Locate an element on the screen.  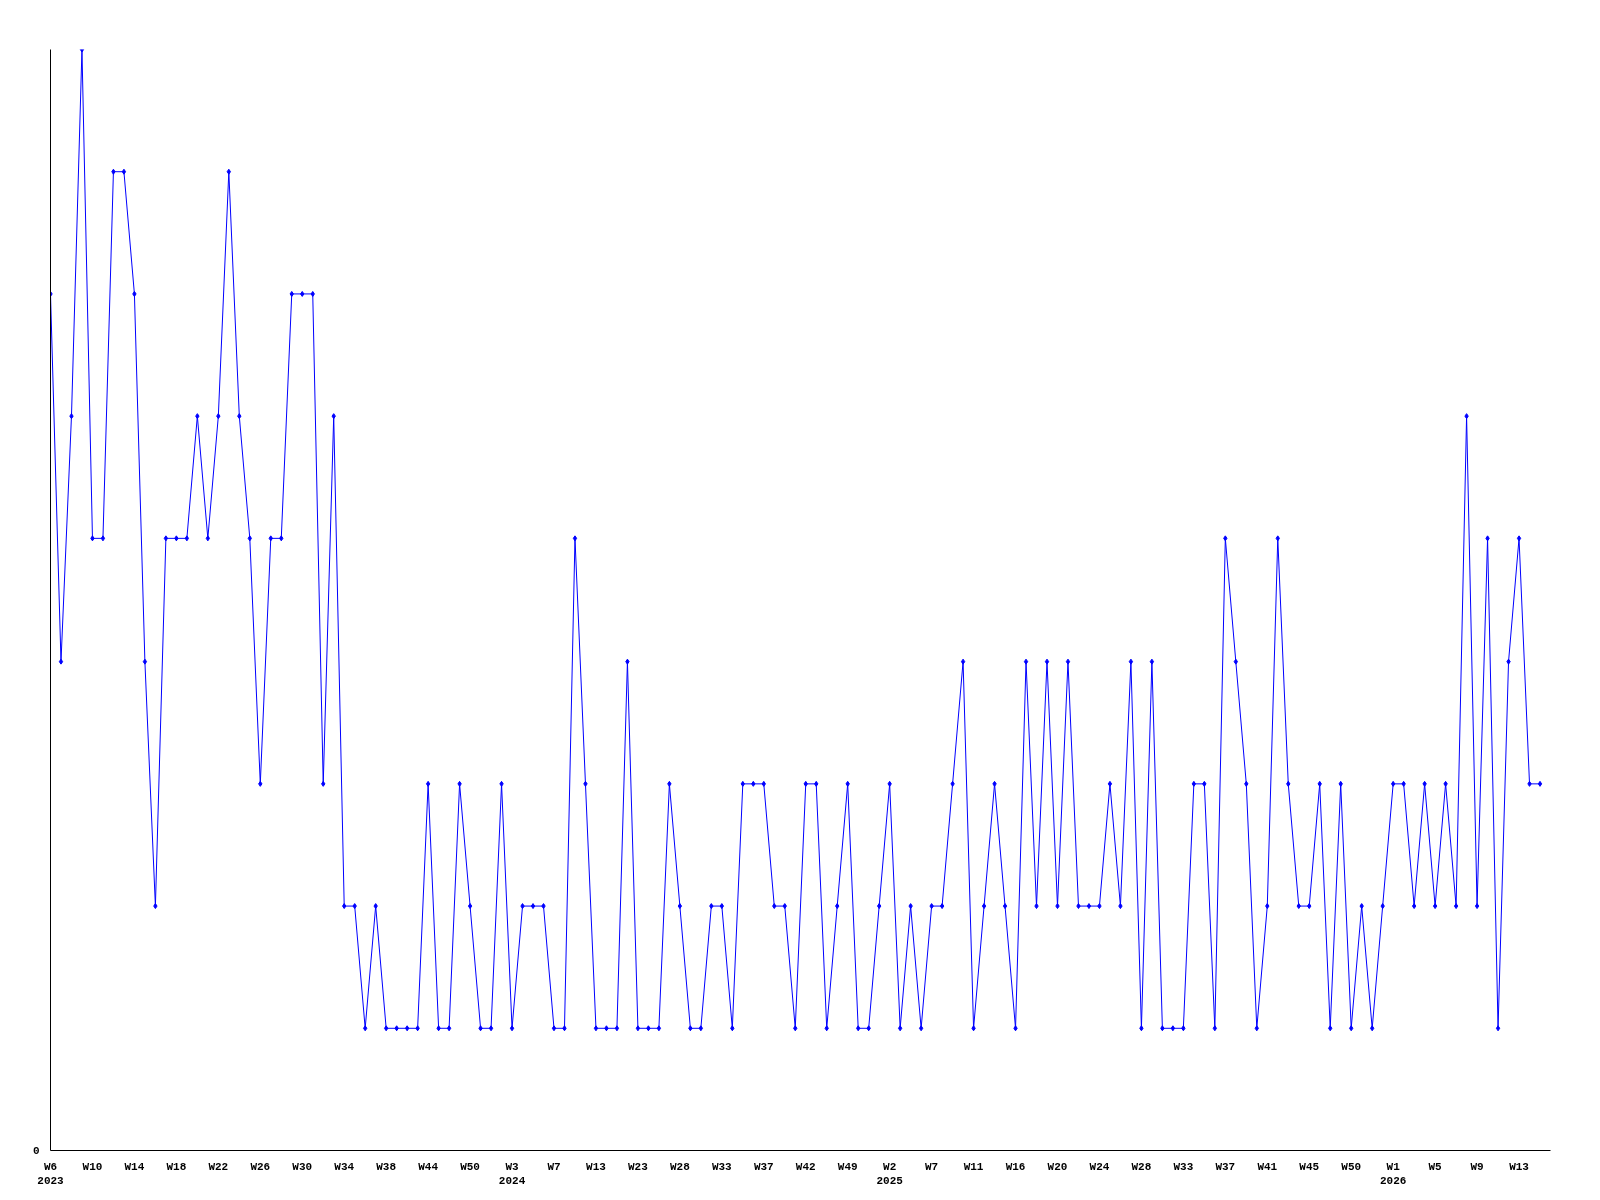
x-tick-label: W2 2025 is located at coordinates (890, 1173).